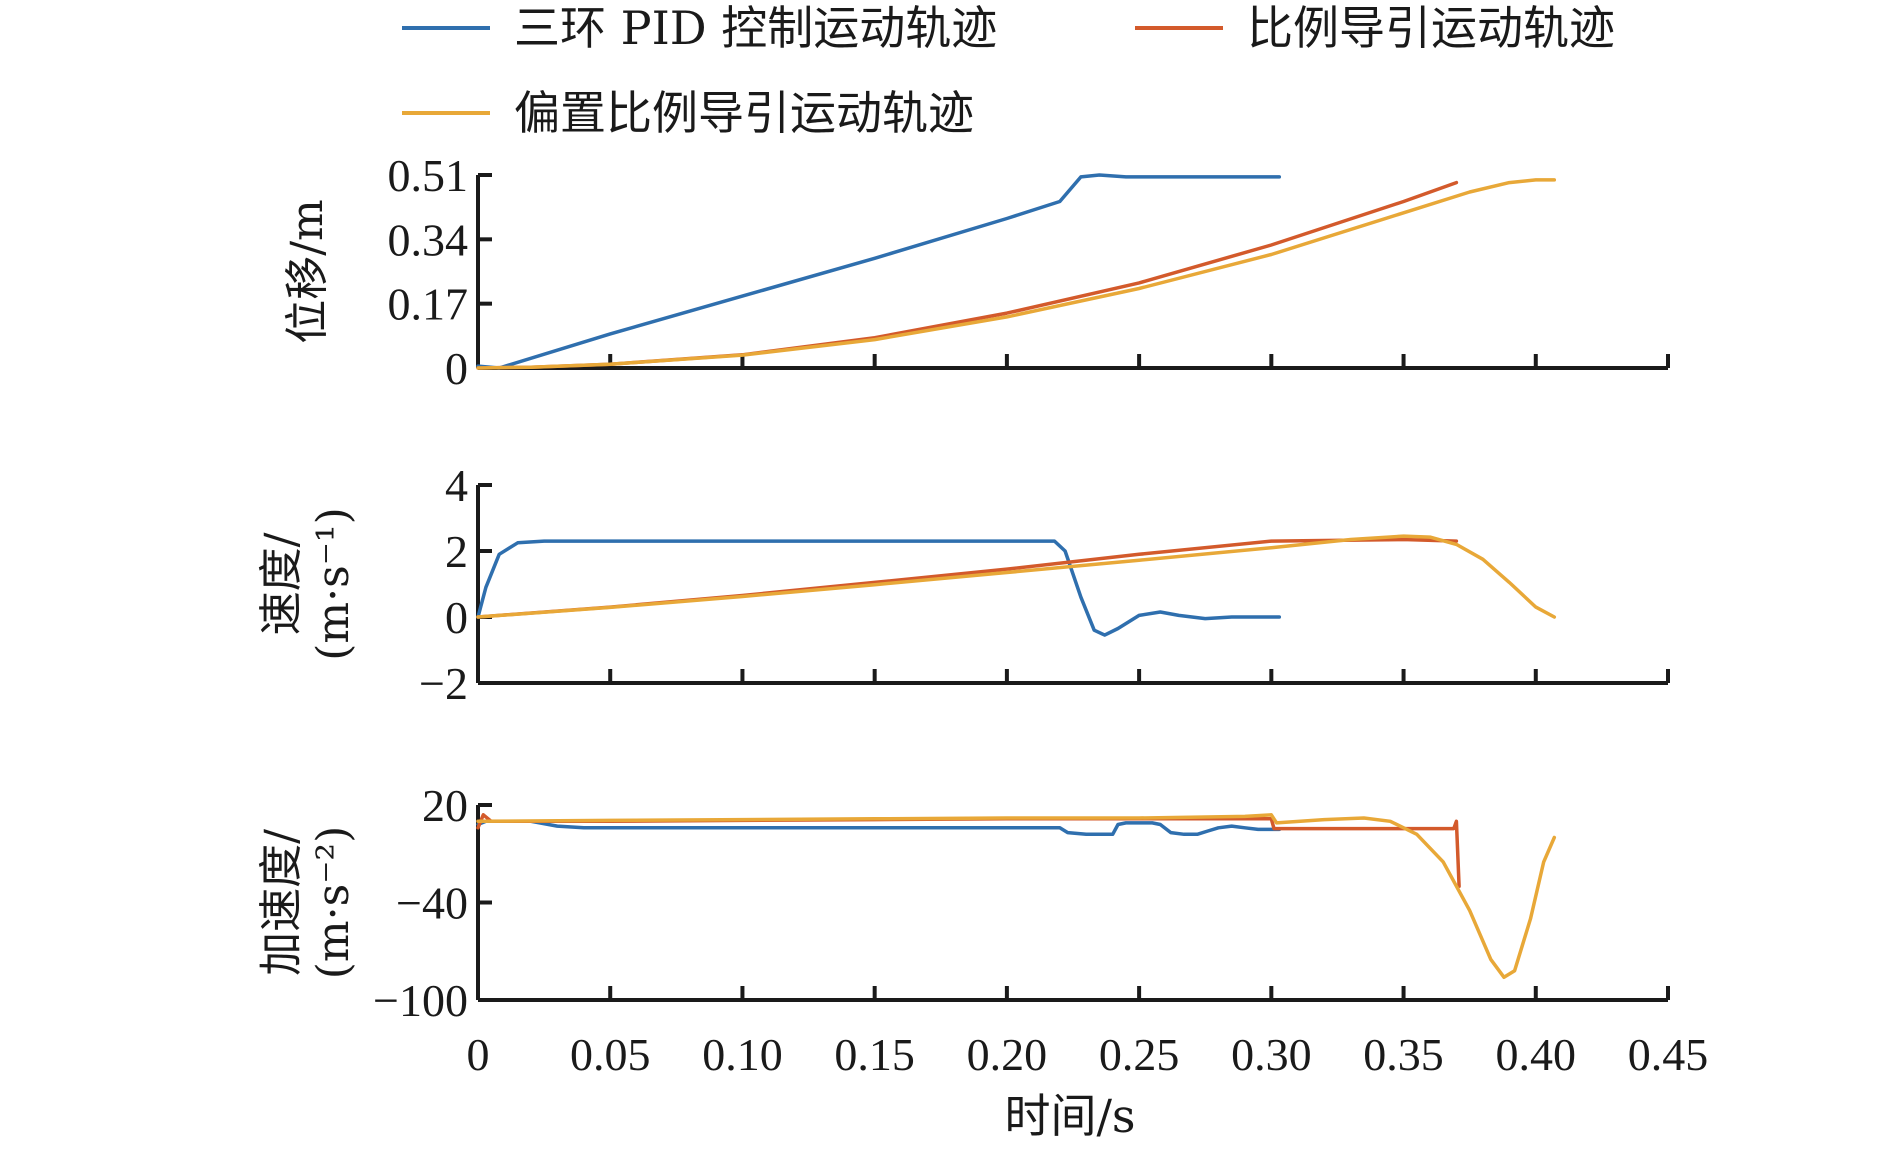 The width and height of the screenshot is (1890, 1151). What do you see at coordinates (1069, 1116) in the screenshot?
I see `x-axis-label: 时间/s` at bounding box center [1069, 1116].